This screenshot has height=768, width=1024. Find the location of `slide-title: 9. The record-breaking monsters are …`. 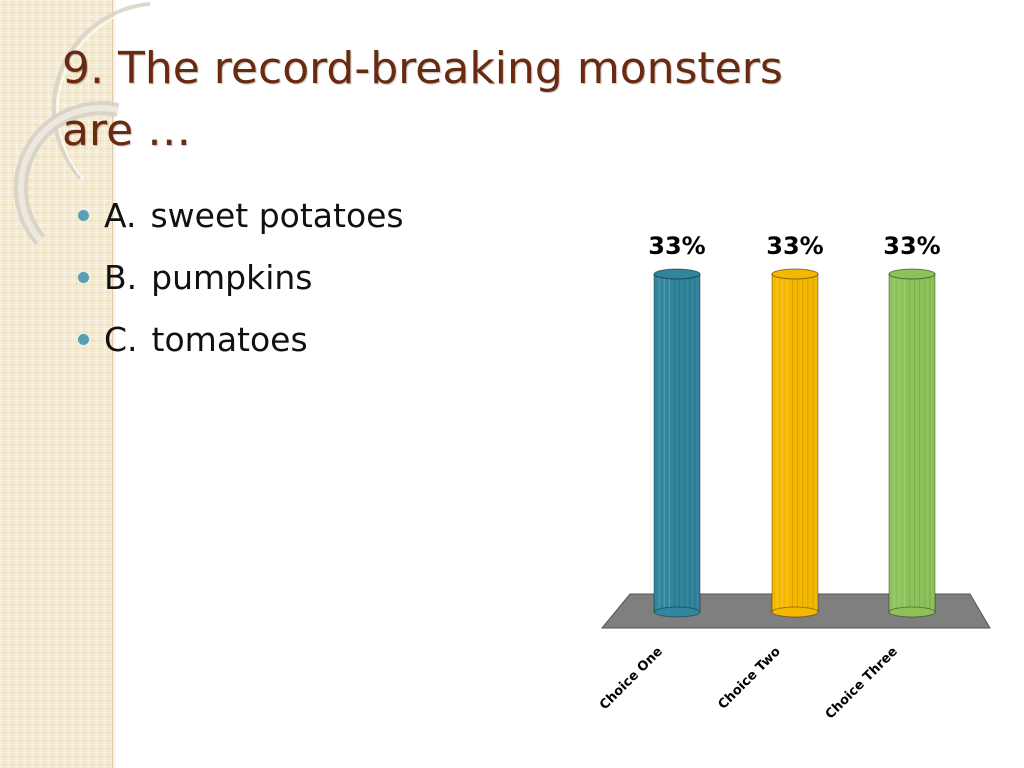

slide-title: 9. The record-breaking monsters are … is located at coordinates (462, 100).